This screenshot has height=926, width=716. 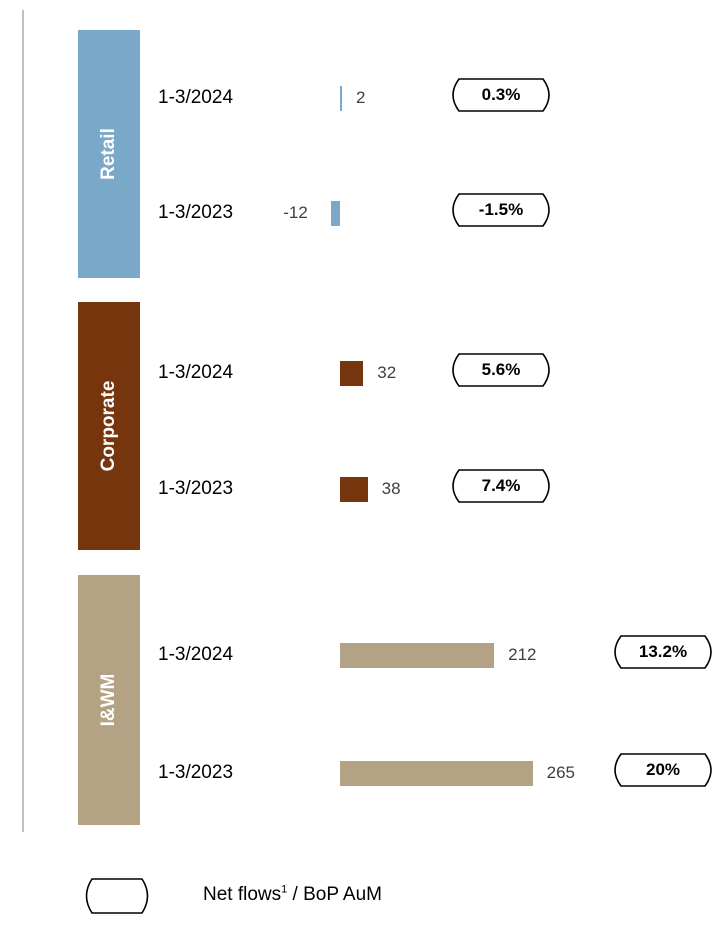 I want to click on ratio-oval: -1.5%, so click(x=501, y=210).